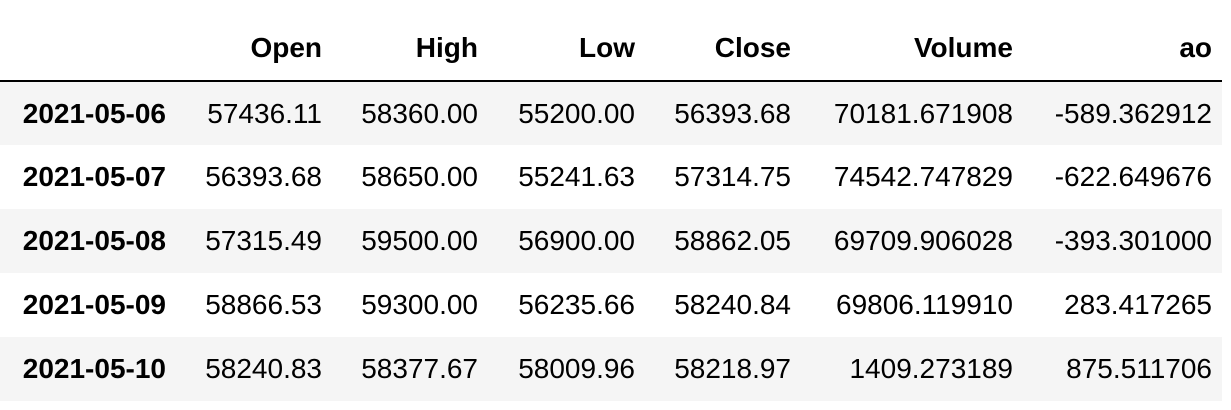 This screenshot has width=1231, height=410. I want to click on cell-low: 55241.63, so click(576, 176).